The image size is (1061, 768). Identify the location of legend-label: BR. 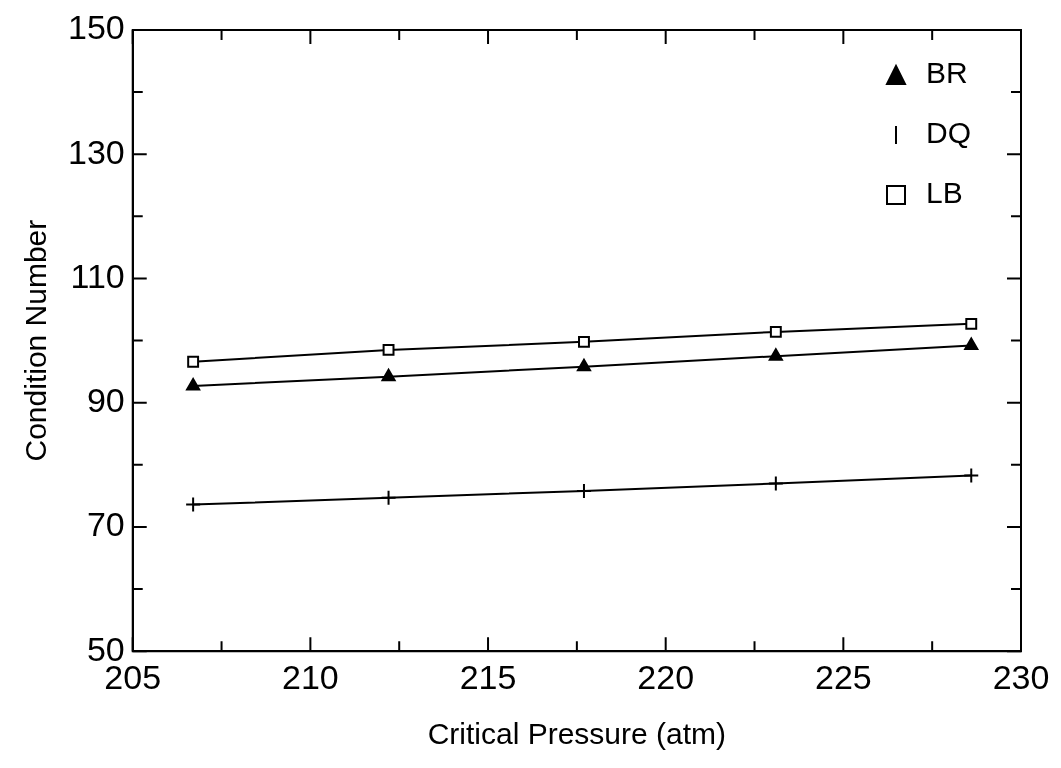
(947, 73).